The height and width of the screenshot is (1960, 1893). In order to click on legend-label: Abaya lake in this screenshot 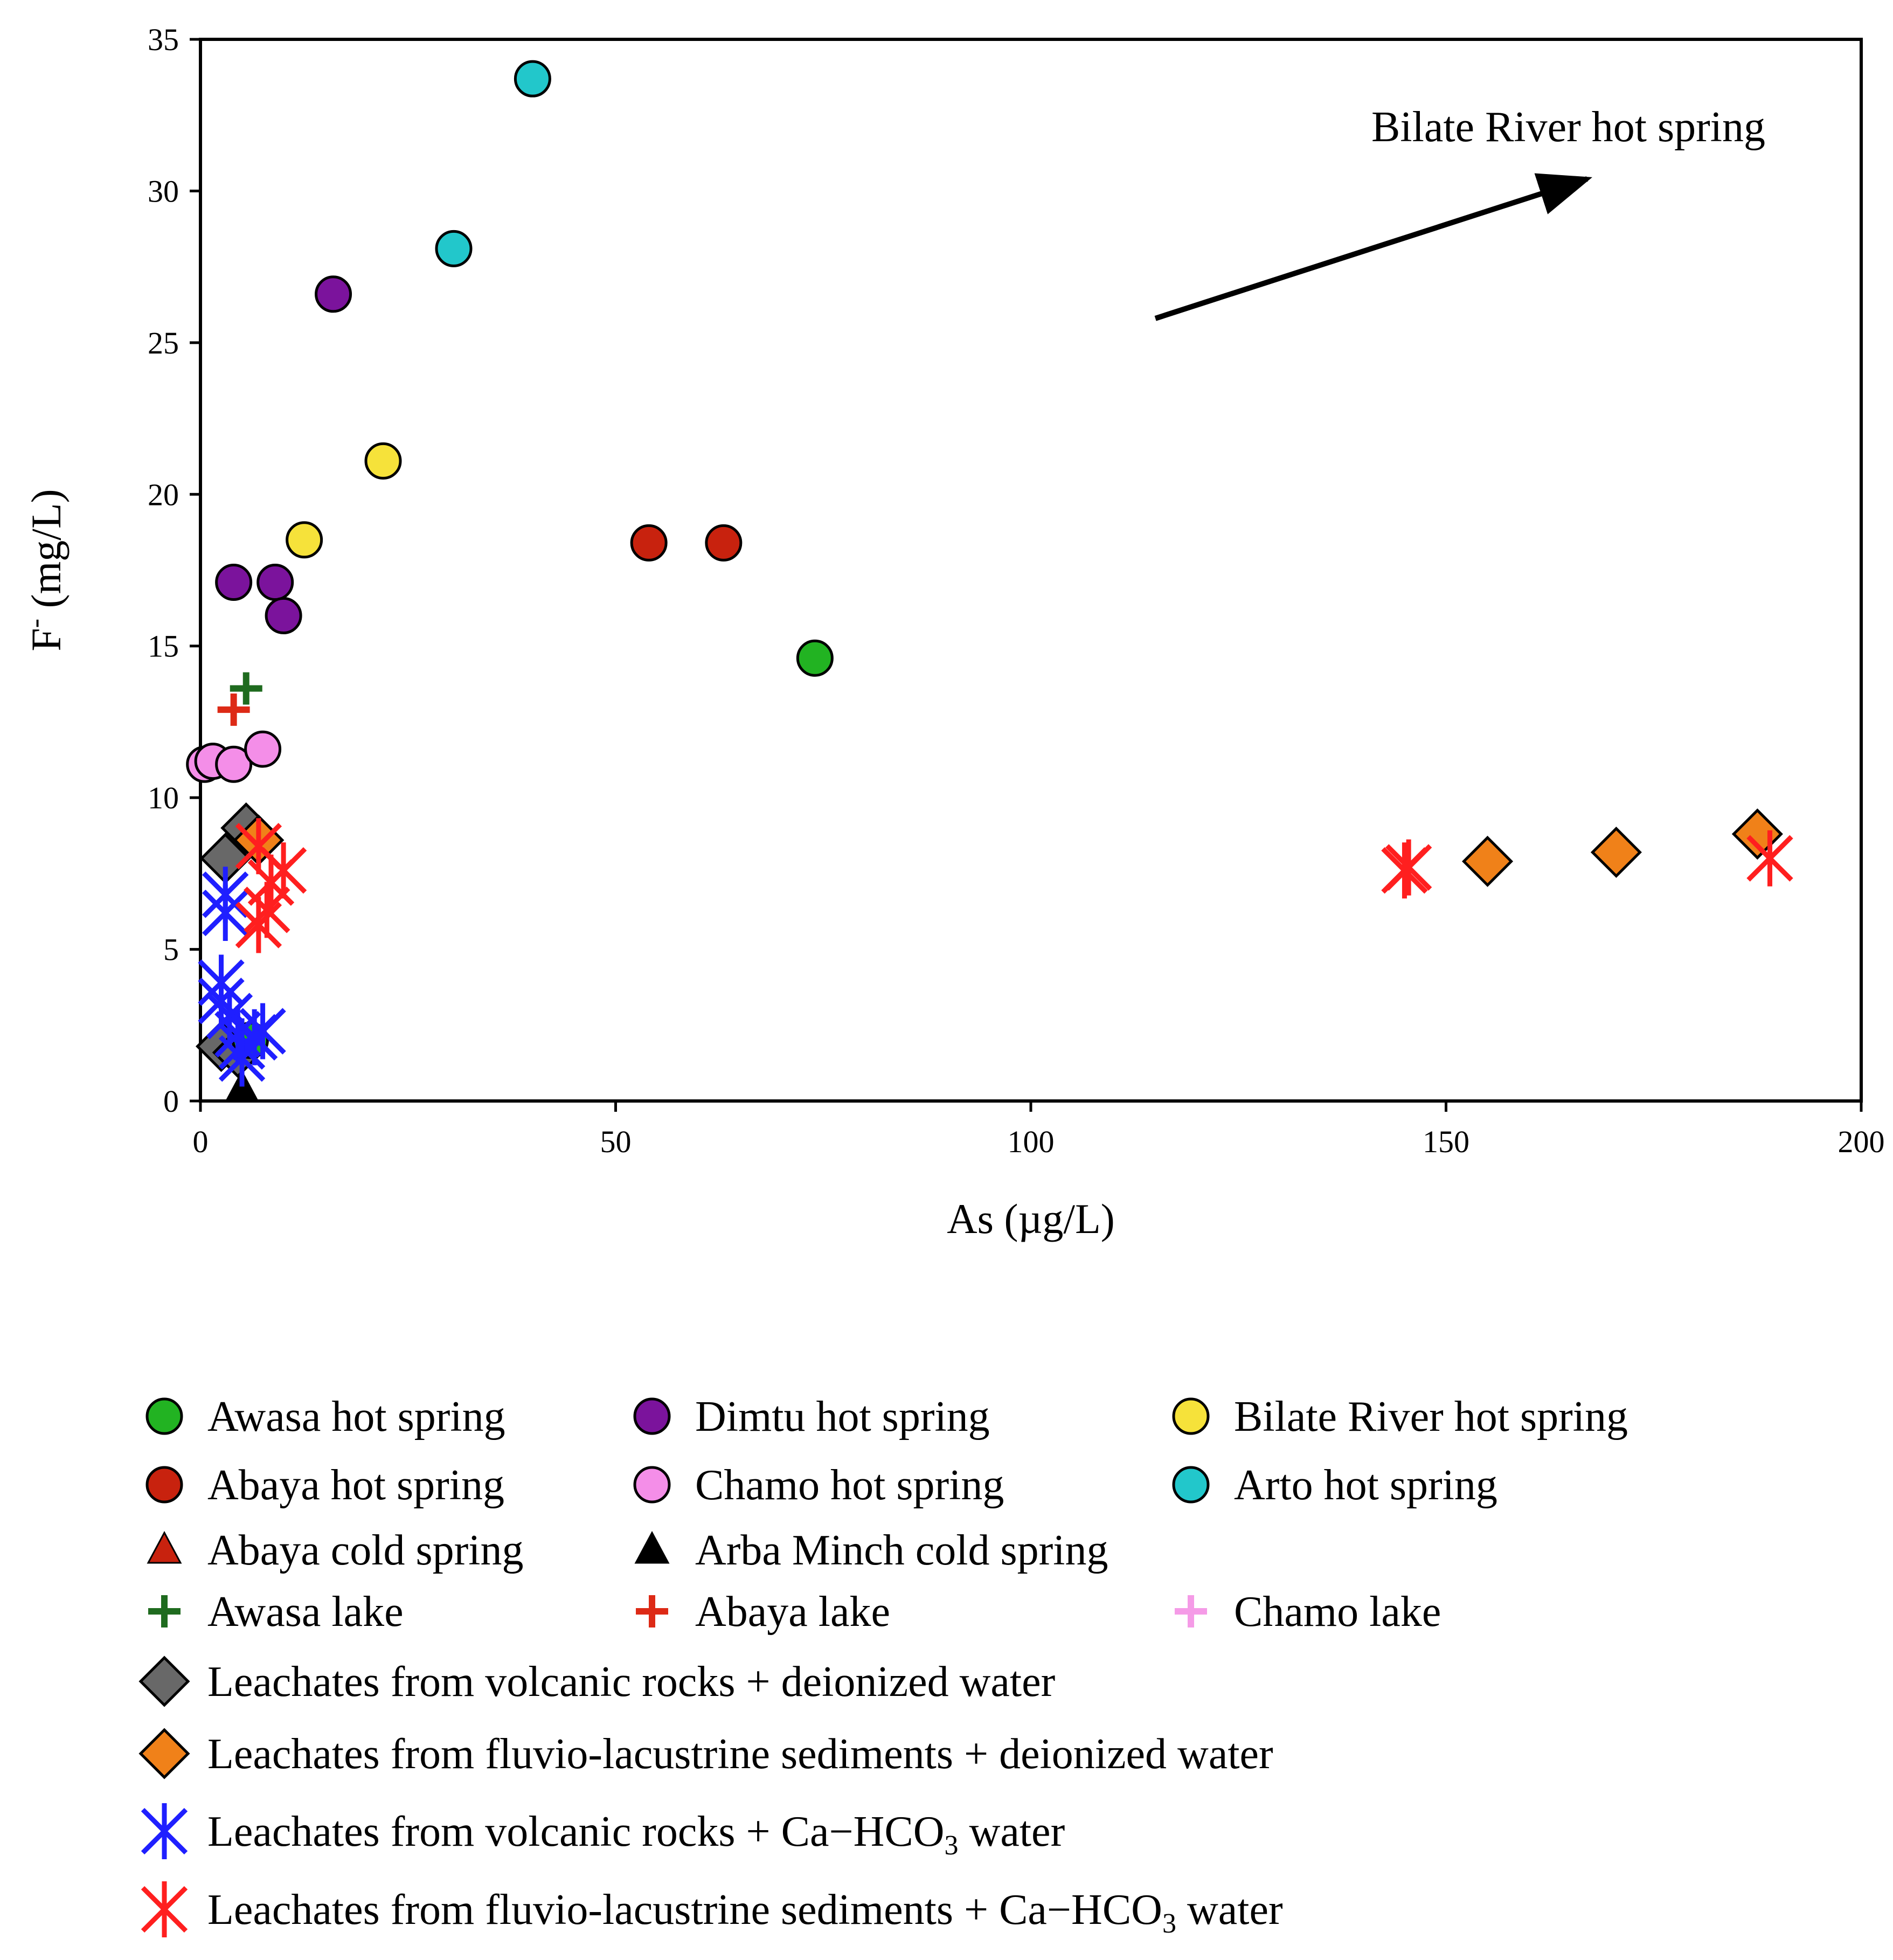, I will do `click(793, 1612)`.